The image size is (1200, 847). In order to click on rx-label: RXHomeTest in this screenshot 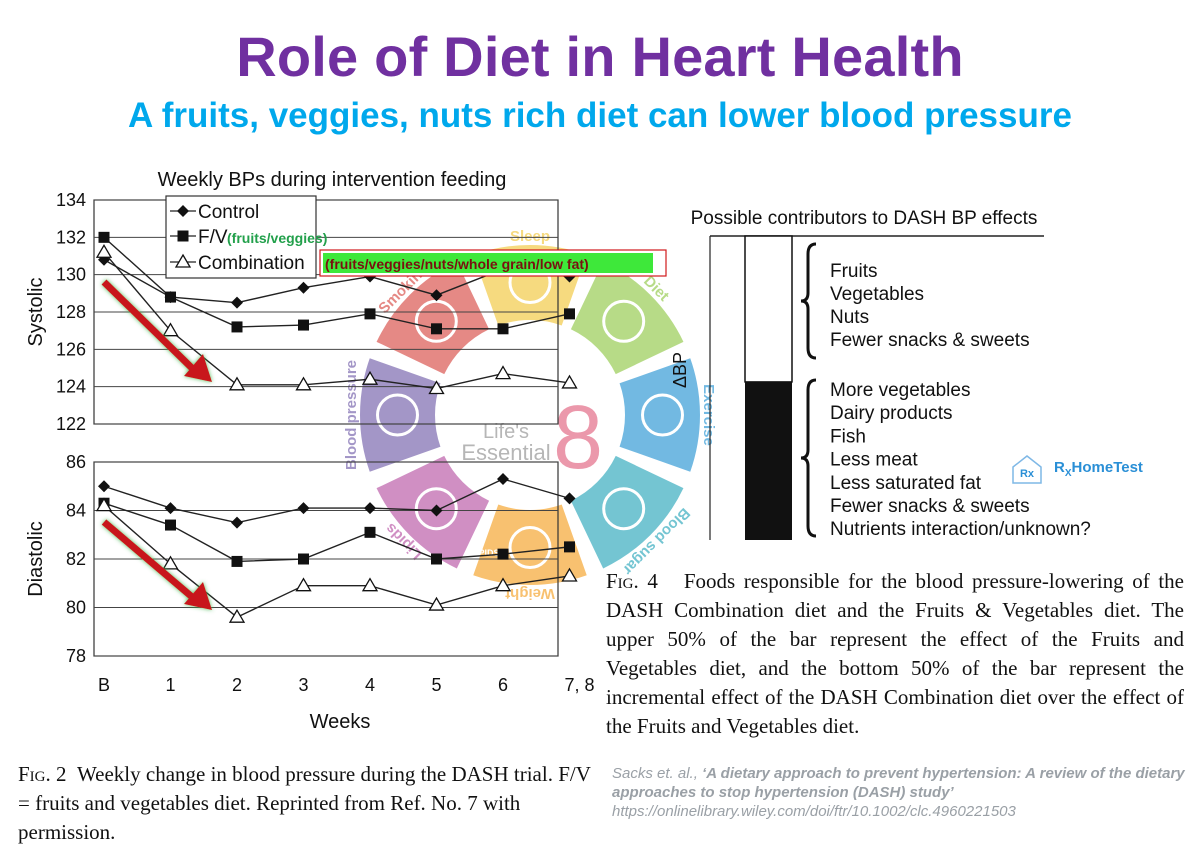, I will do `click(1098, 469)`.